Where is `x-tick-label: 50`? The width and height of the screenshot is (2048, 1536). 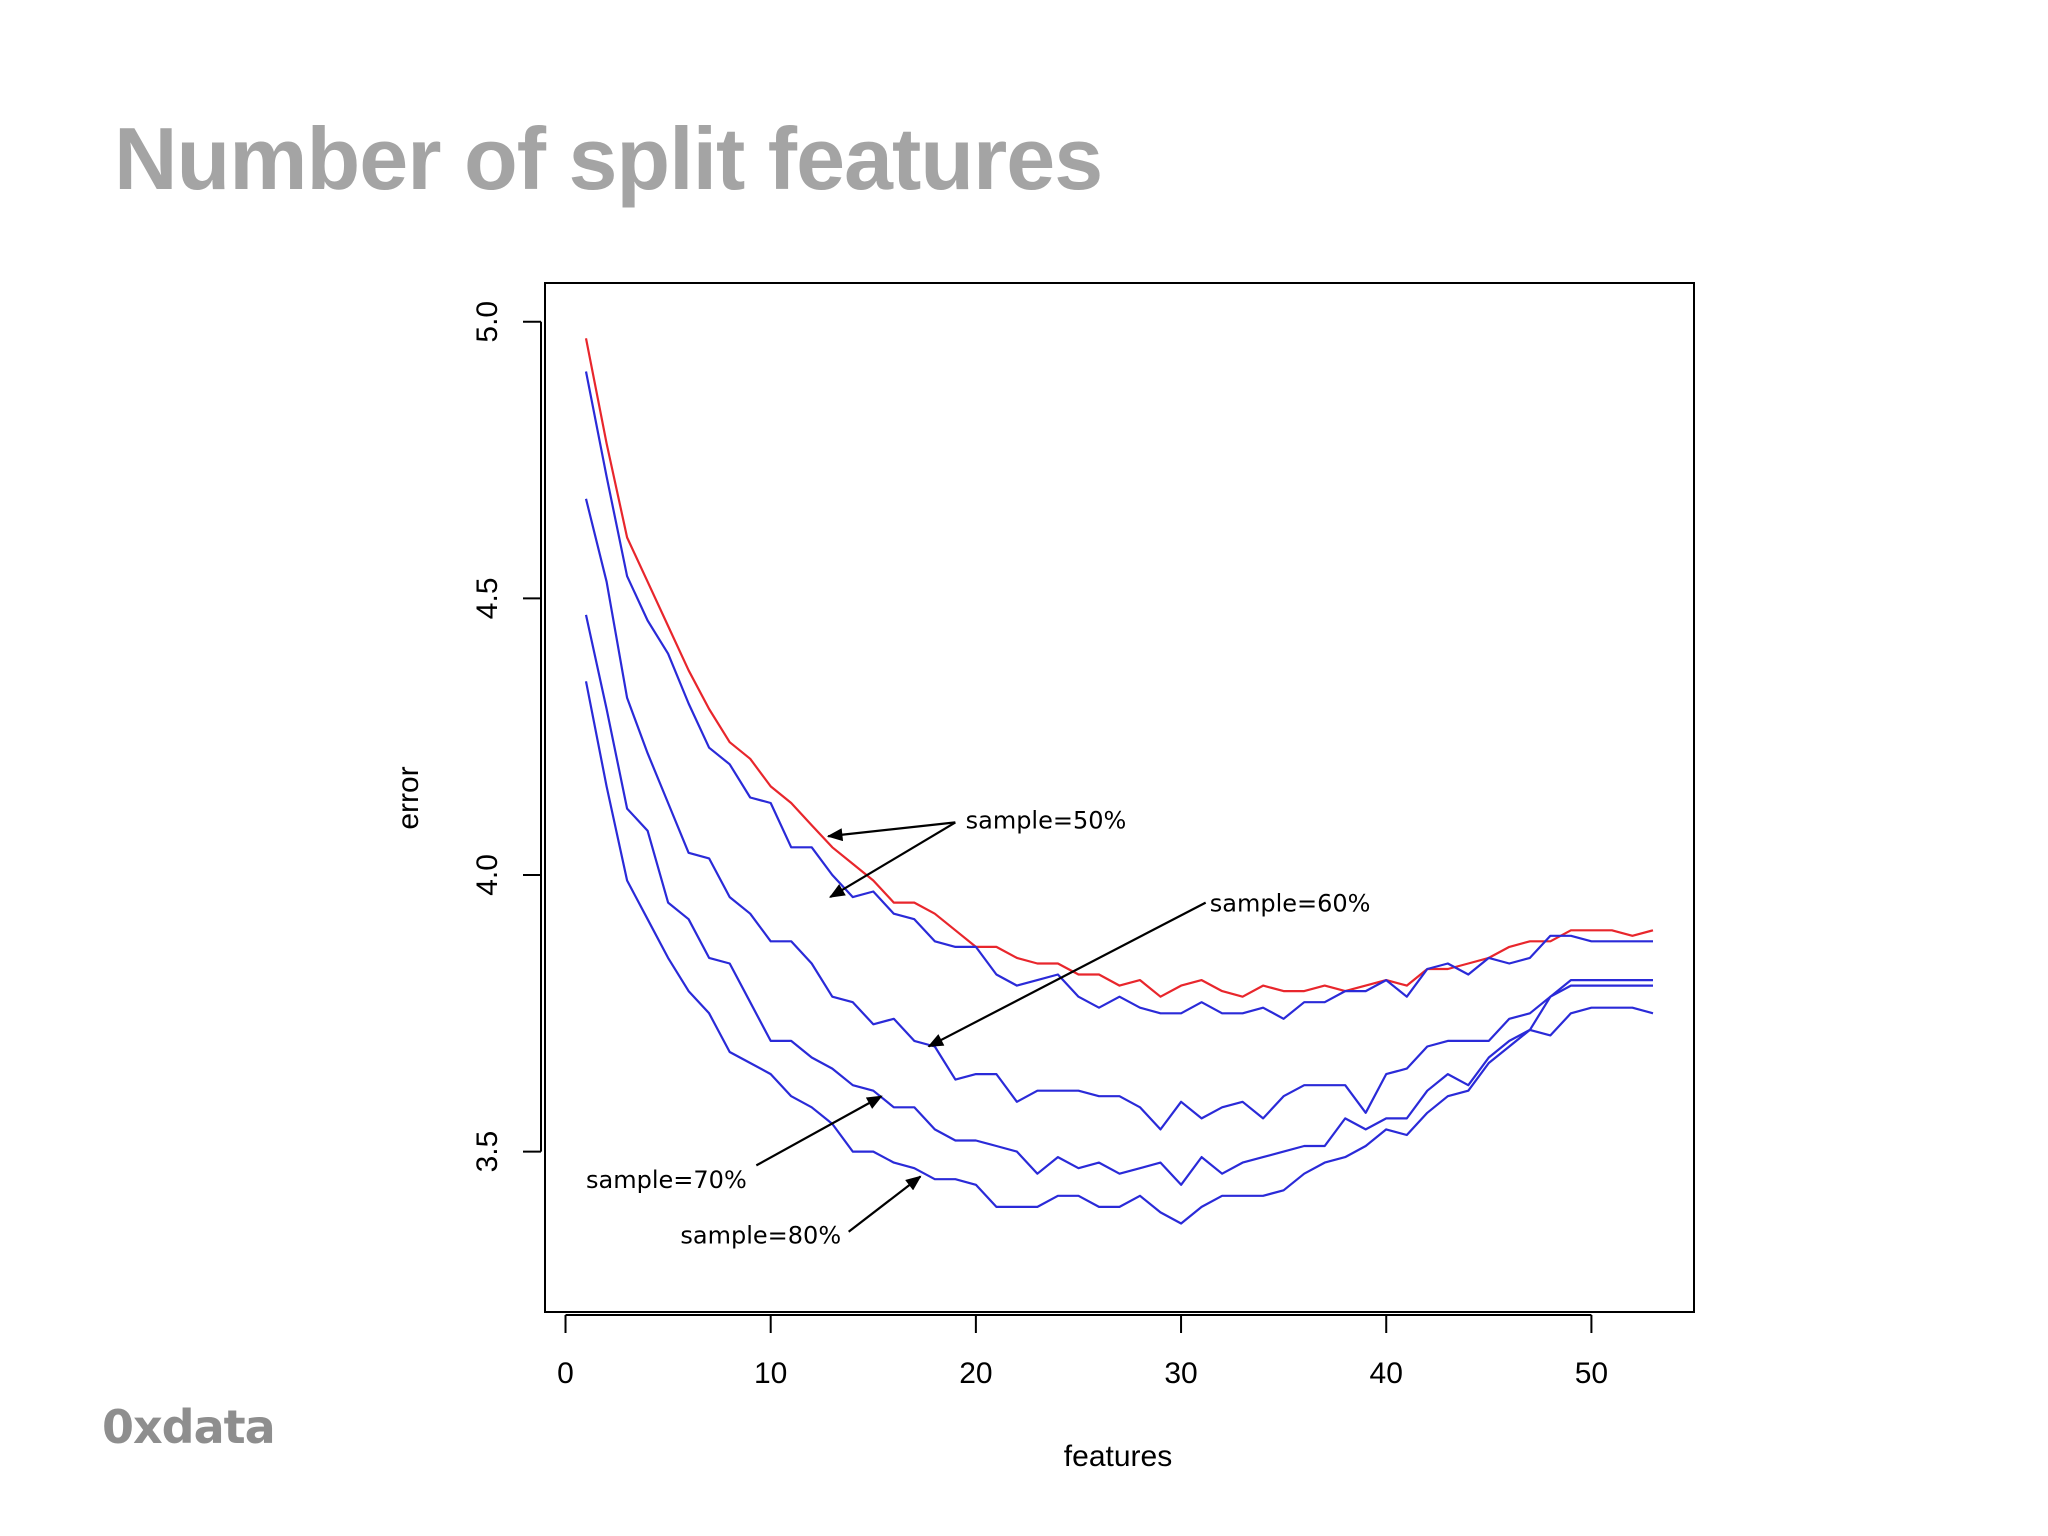
x-tick-label: 50 is located at coordinates (1591, 1373).